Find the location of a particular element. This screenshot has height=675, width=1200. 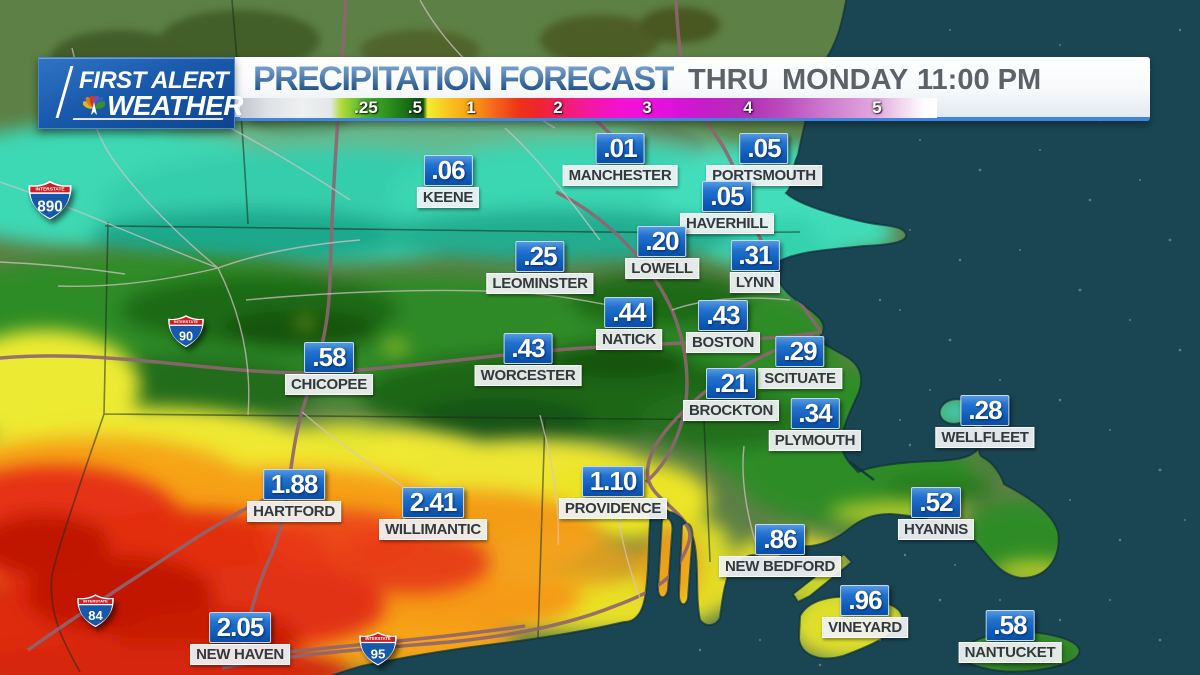

station-haverhill: .05 HAVERHILL is located at coordinates (727, 207).